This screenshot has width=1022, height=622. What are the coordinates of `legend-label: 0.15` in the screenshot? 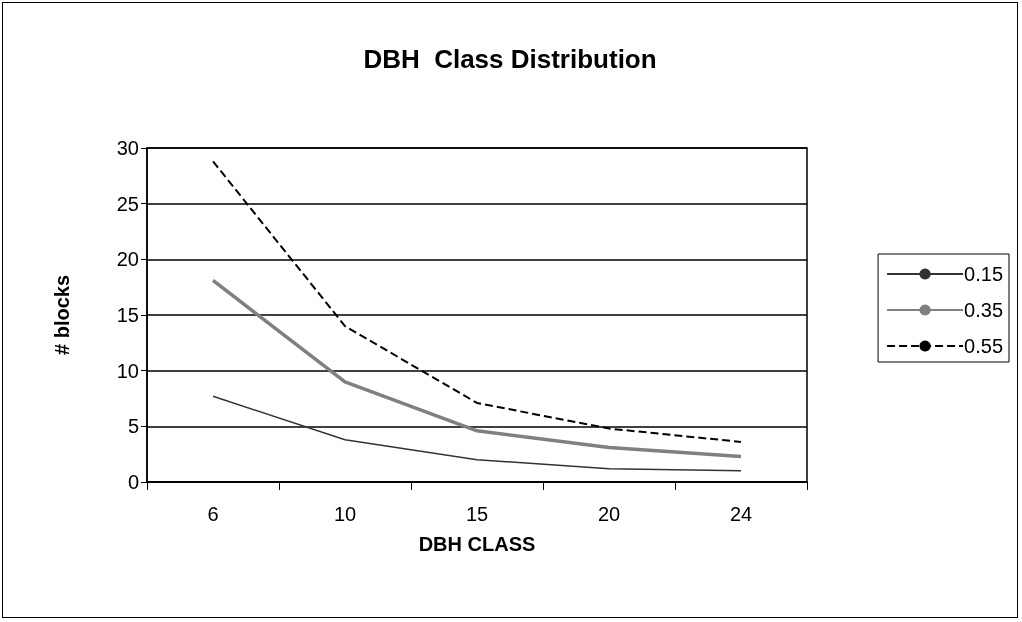 It's located at (984, 274).